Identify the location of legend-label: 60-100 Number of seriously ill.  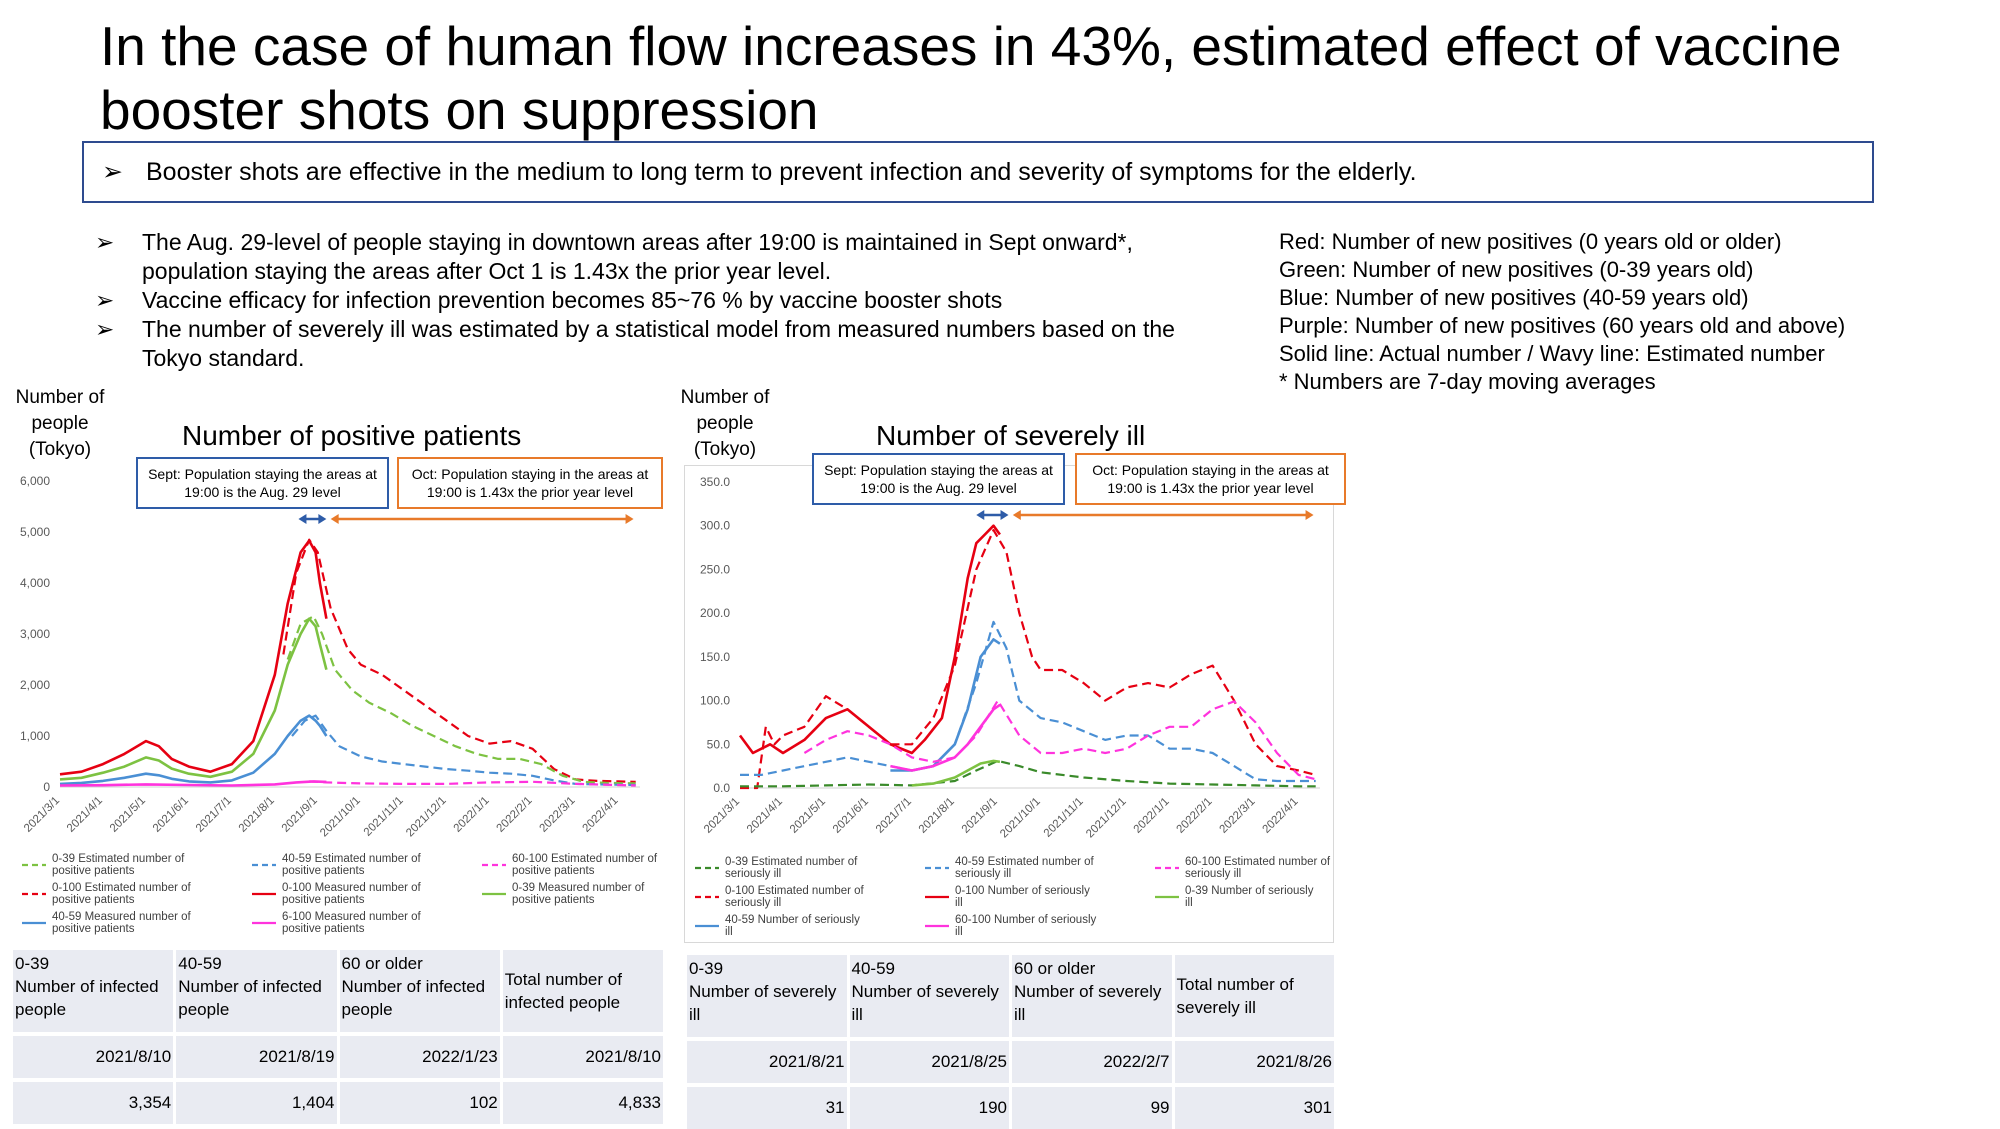
(1026, 926).